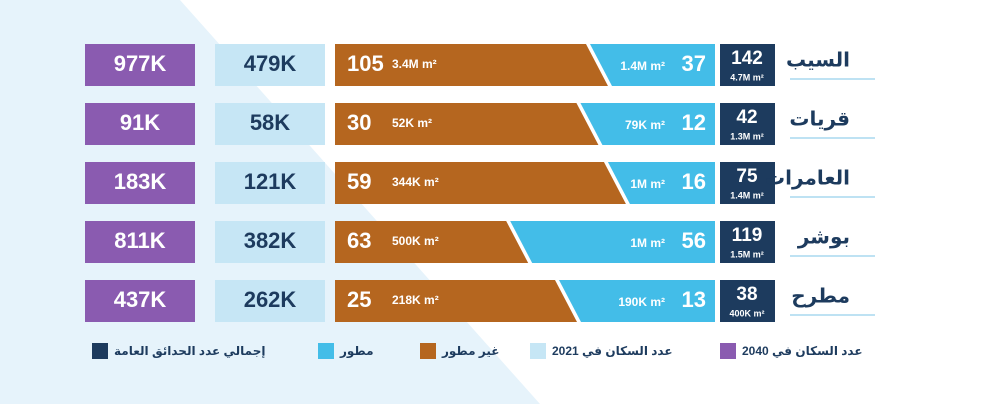 Image resolution: width=1000 pixels, height=404 pixels. Describe the element at coordinates (642, 66) in the screenshot. I see `developed-area: 1.4M m²` at that location.